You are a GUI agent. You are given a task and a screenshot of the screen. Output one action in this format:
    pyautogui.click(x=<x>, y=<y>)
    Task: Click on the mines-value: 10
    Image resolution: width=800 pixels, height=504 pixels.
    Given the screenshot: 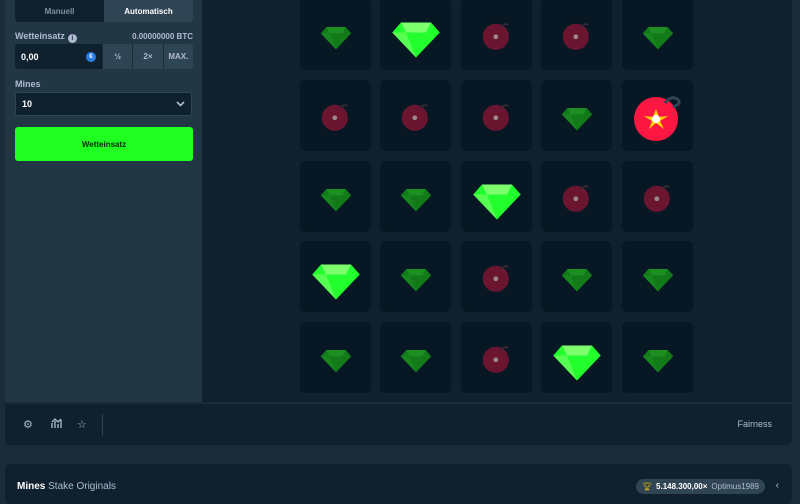 What is the action you would take?
    pyautogui.click(x=27, y=104)
    